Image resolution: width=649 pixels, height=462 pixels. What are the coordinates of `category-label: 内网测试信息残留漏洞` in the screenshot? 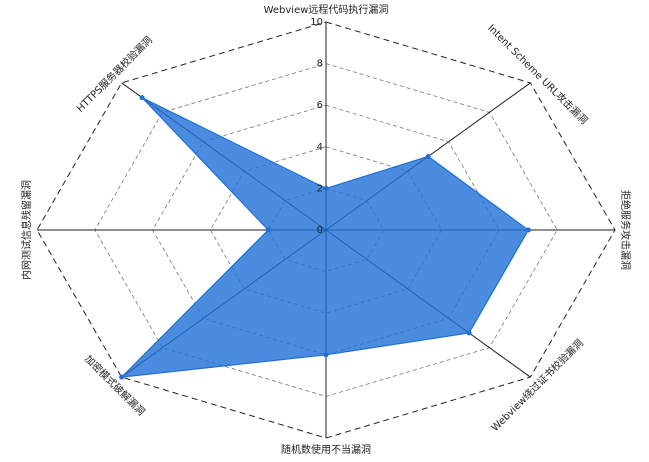 It's located at (26, 230).